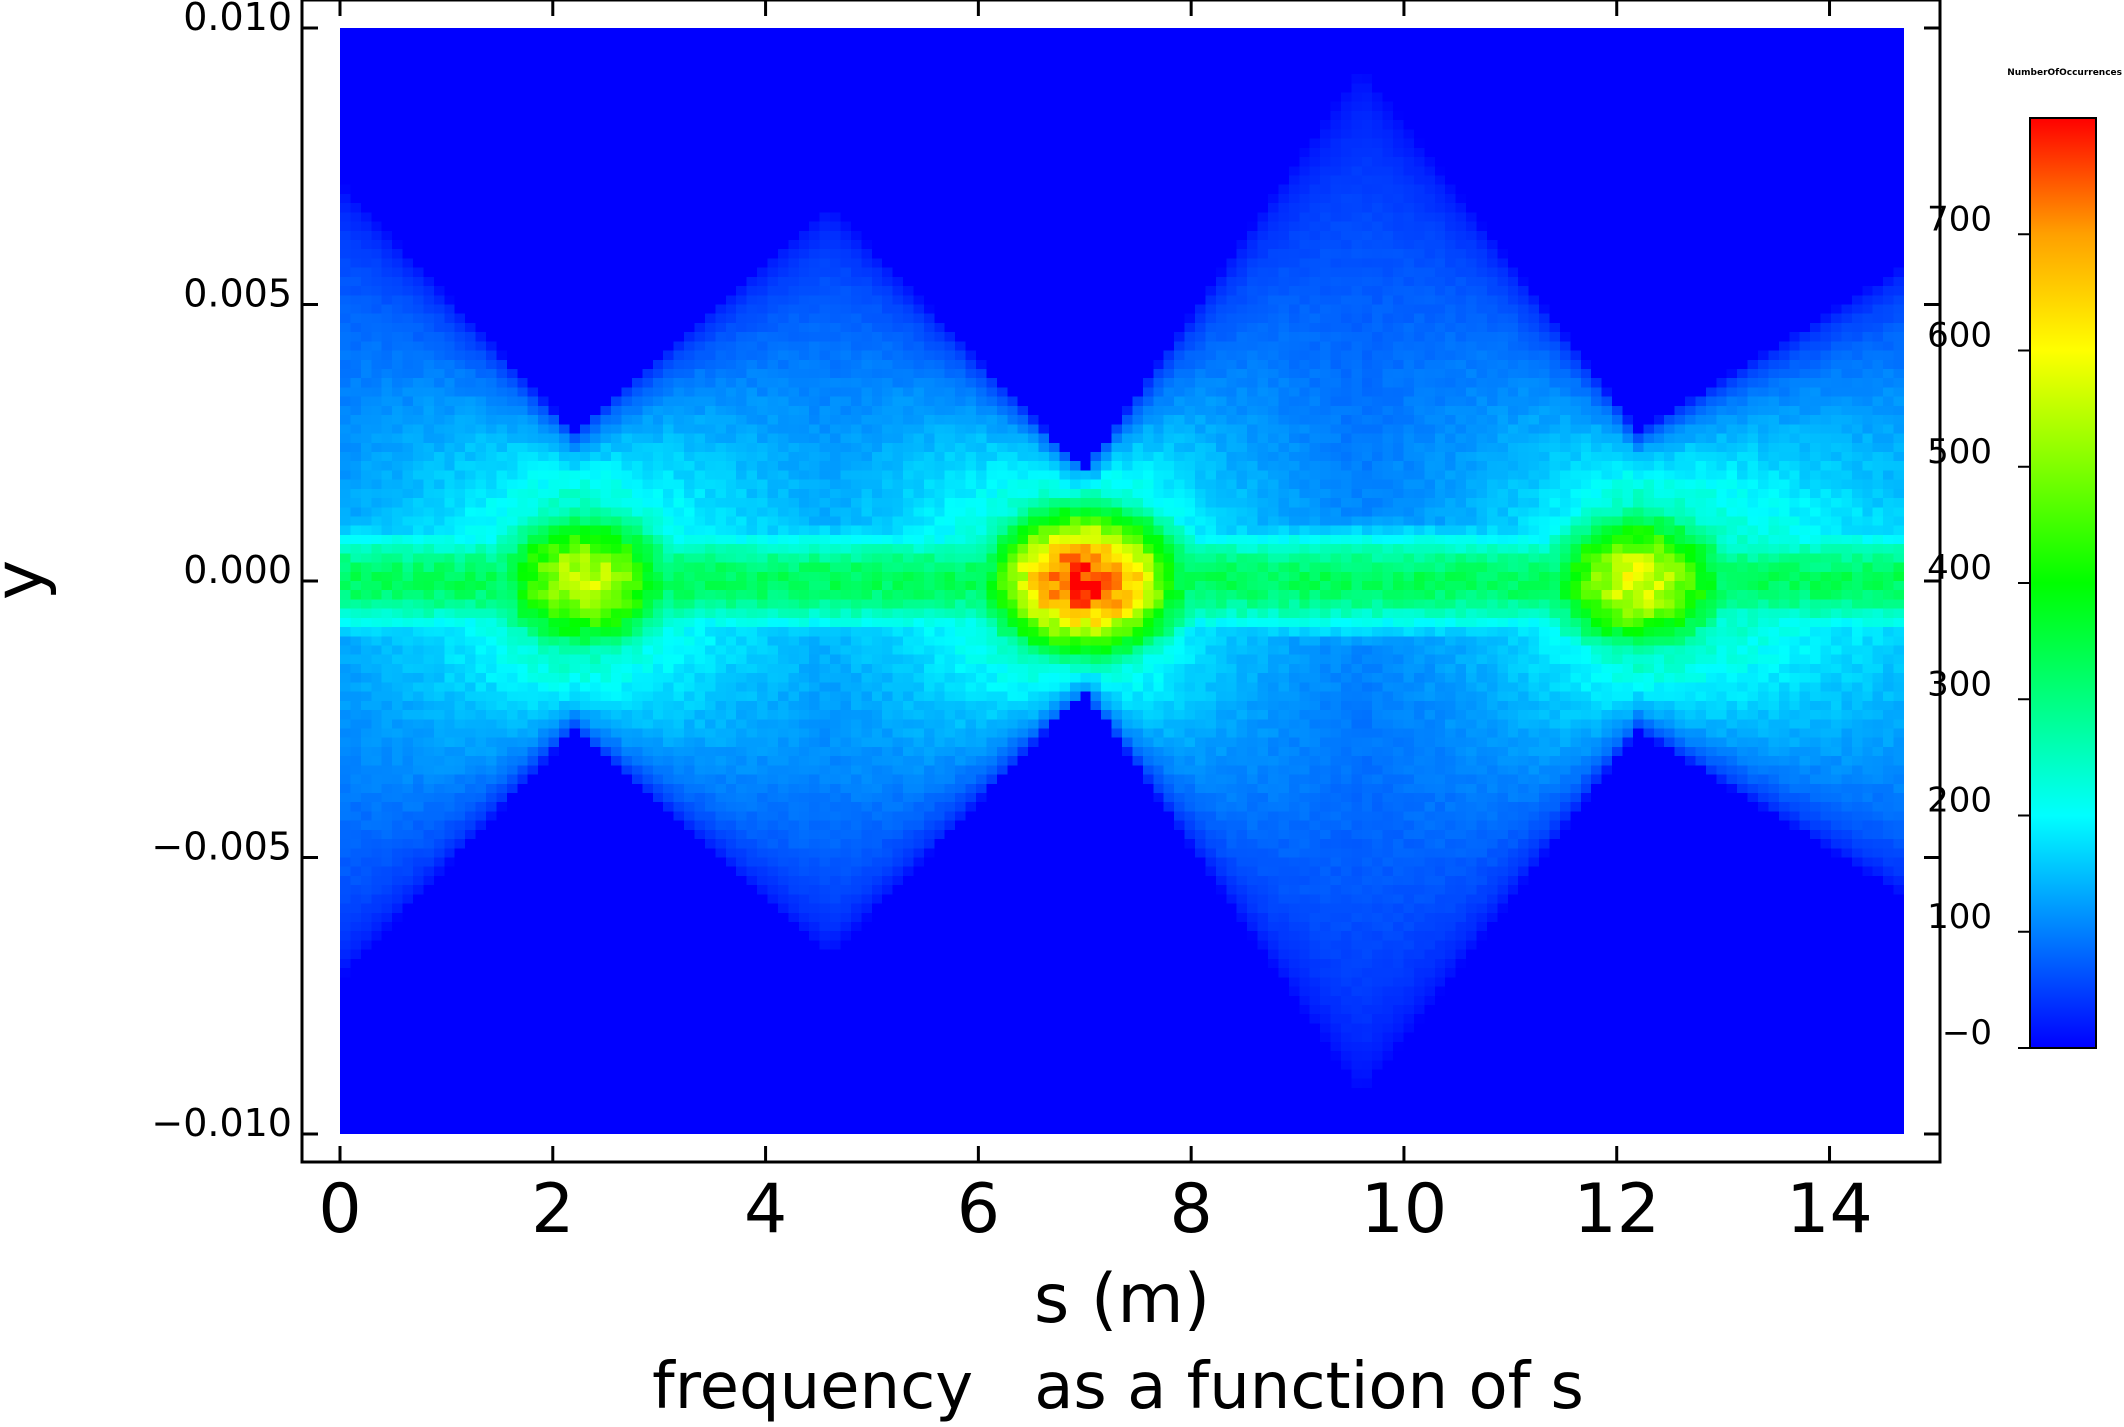 The height and width of the screenshot is (1427, 2124). What do you see at coordinates (765, 1209) in the screenshot?
I see `x-tick-label: 4` at bounding box center [765, 1209].